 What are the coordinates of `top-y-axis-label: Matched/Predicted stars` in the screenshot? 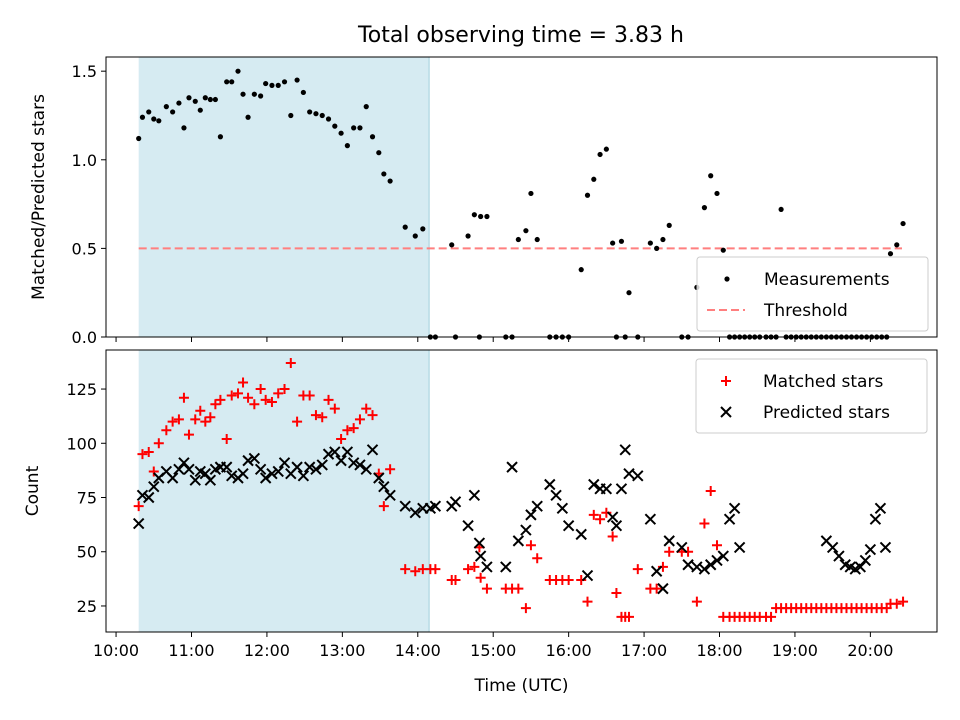 It's located at (39, 197).